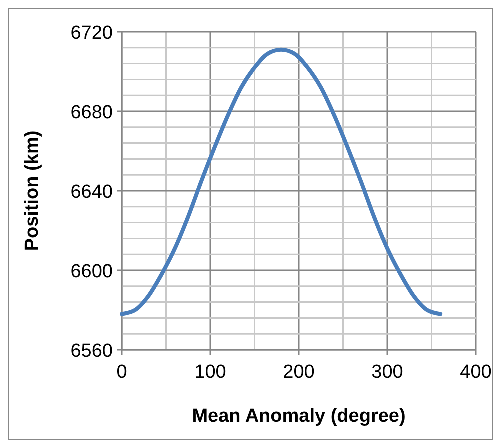 The height and width of the screenshot is (448, 501). I want to click on y-tick-label: 6560, so click(91, 351).